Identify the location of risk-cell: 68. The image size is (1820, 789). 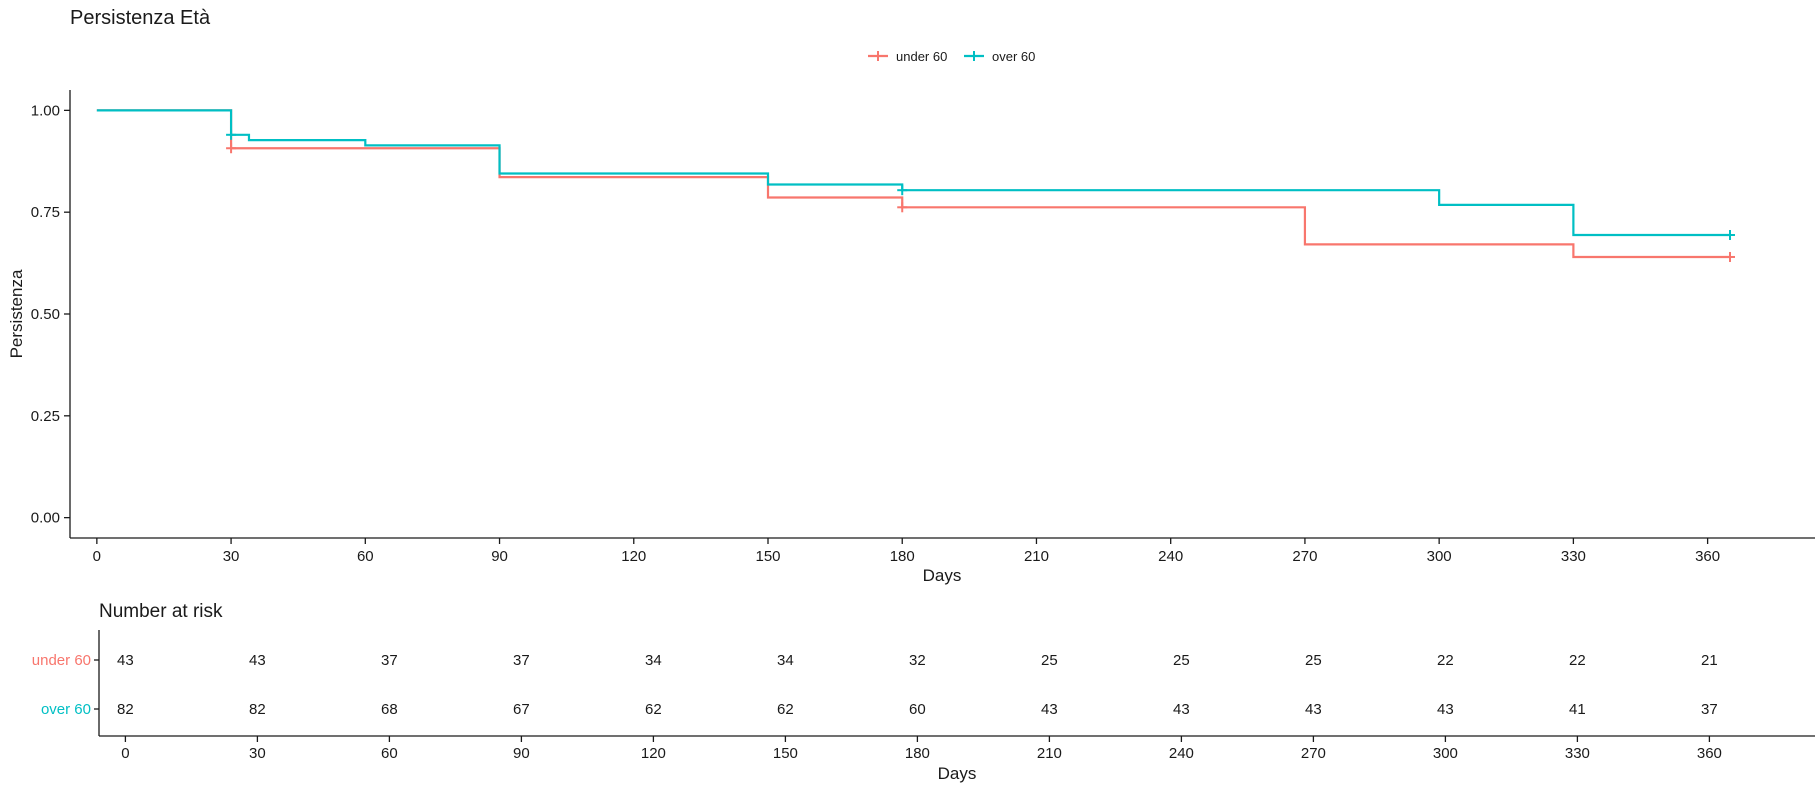
(389, 709).